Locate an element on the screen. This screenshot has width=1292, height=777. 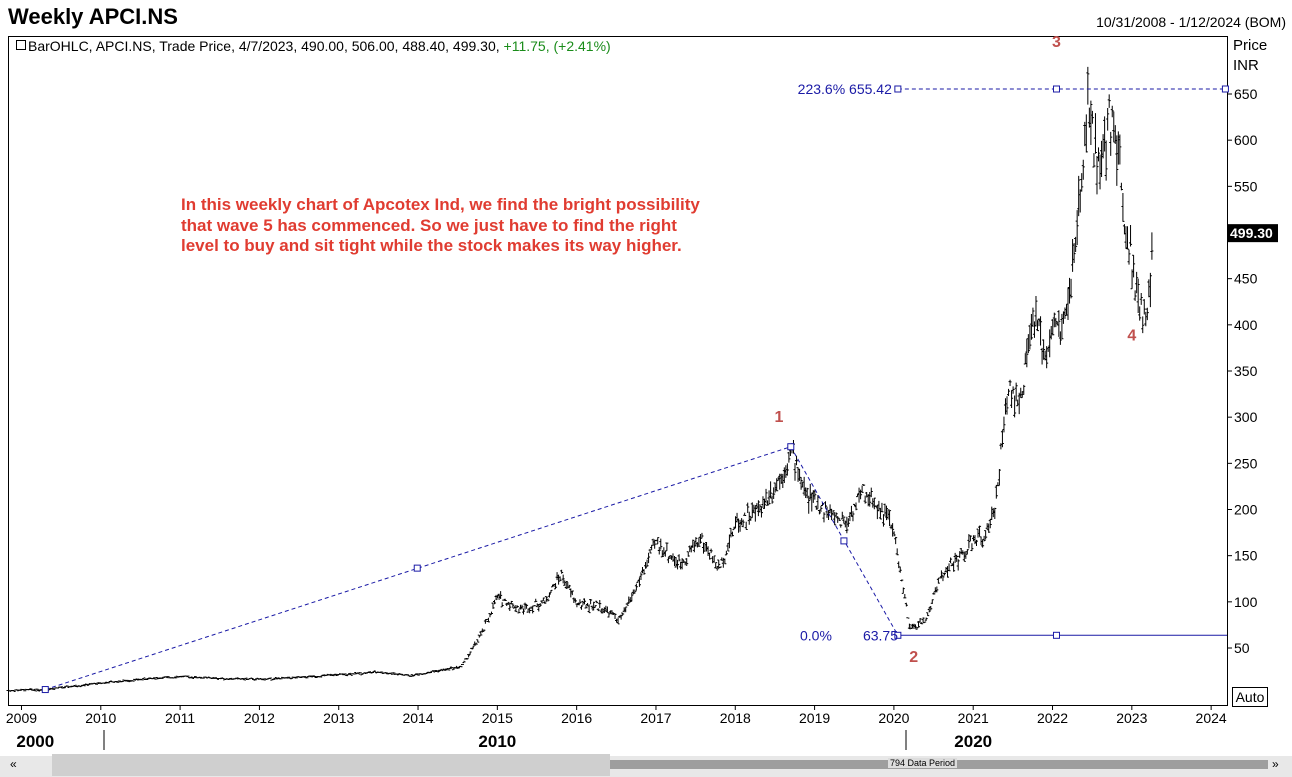
wave-label: 2 is located at coordinates (913, 657).